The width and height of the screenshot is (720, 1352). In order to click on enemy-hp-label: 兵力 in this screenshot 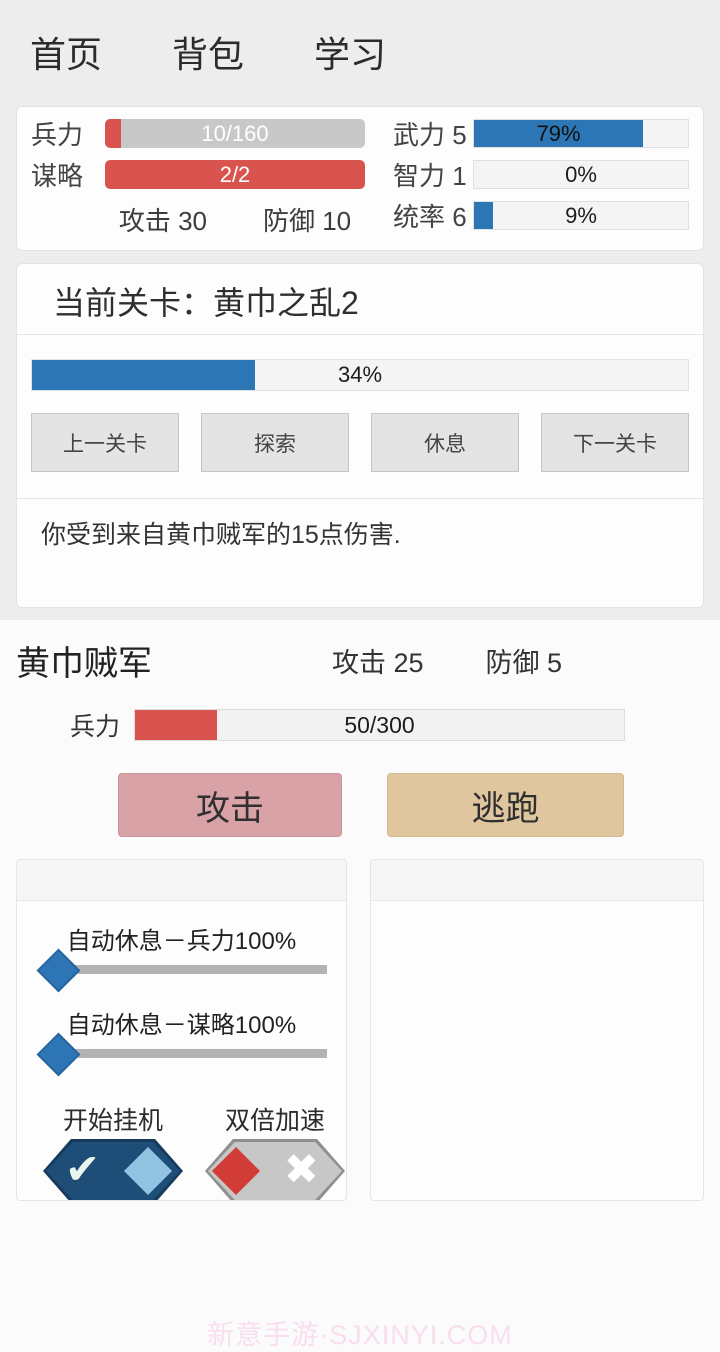, I will do `click(95, 727)`.